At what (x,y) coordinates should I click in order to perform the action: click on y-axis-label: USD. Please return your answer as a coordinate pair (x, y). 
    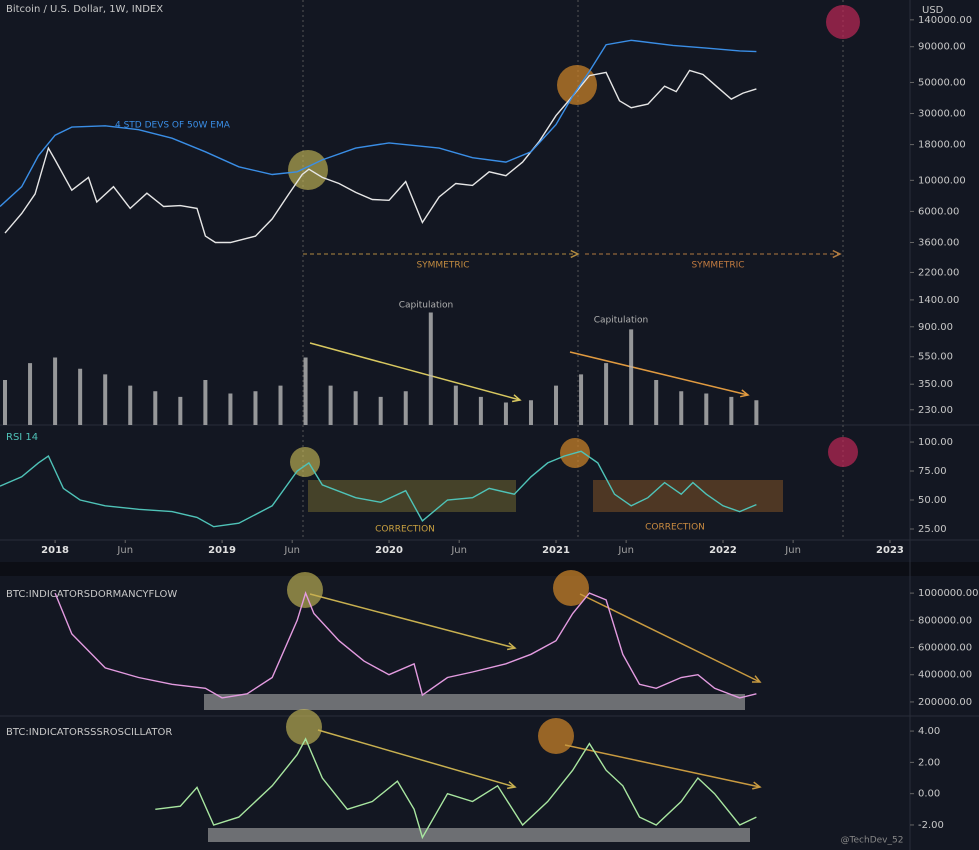
    Looking at the image, I should click on (933, 10).